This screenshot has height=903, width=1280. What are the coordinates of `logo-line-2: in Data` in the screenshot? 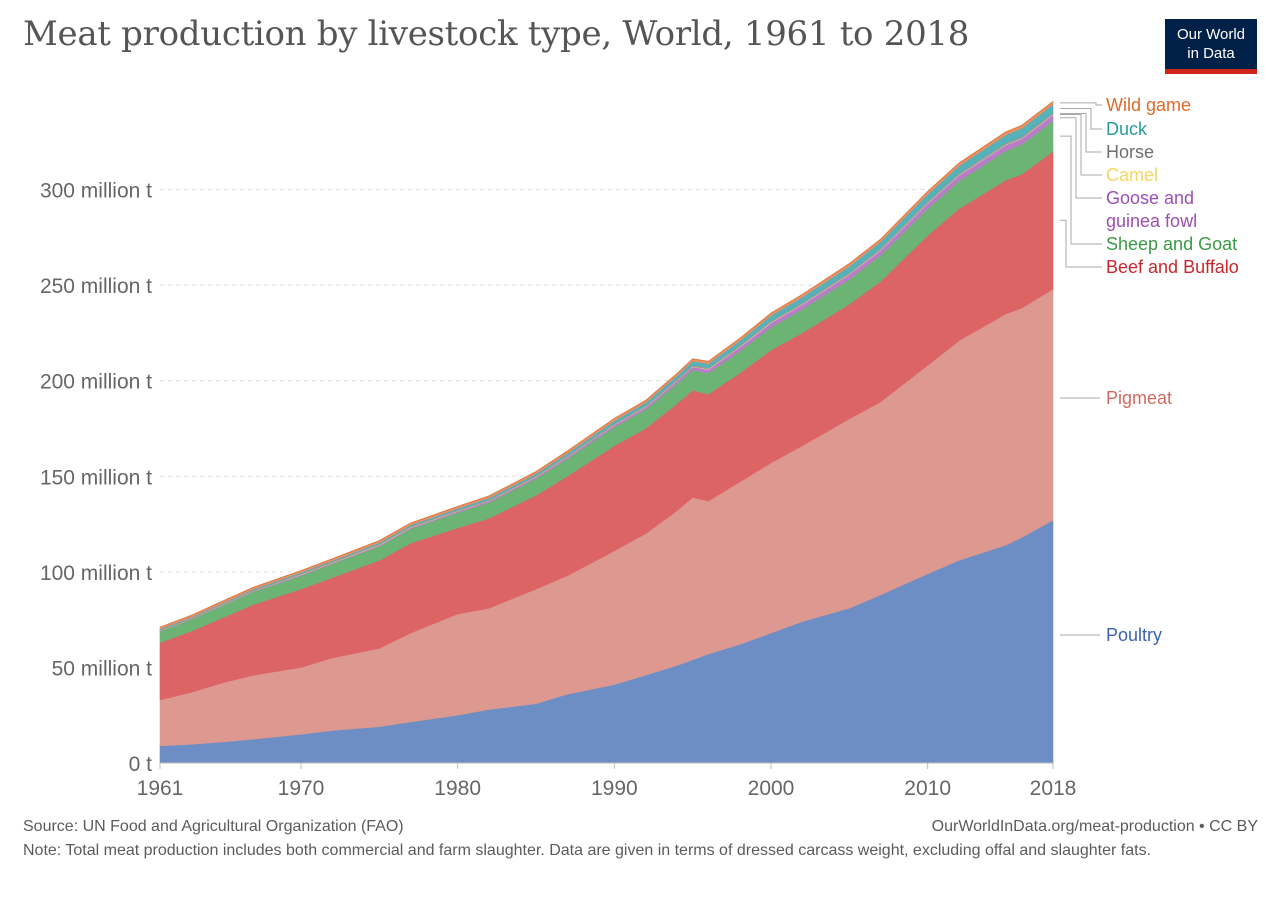 It's located at (1211, 53).